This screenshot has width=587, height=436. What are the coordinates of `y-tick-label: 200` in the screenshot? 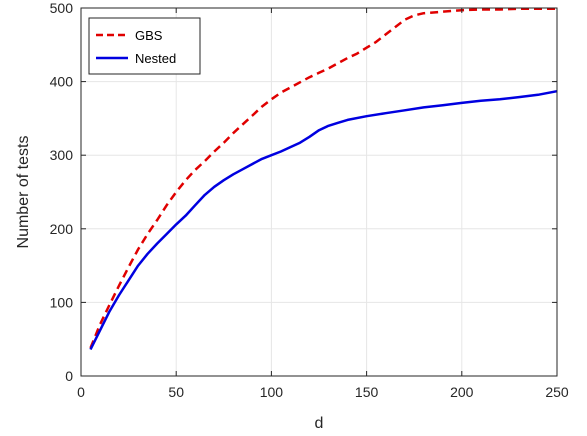 It's located at (62, 229).